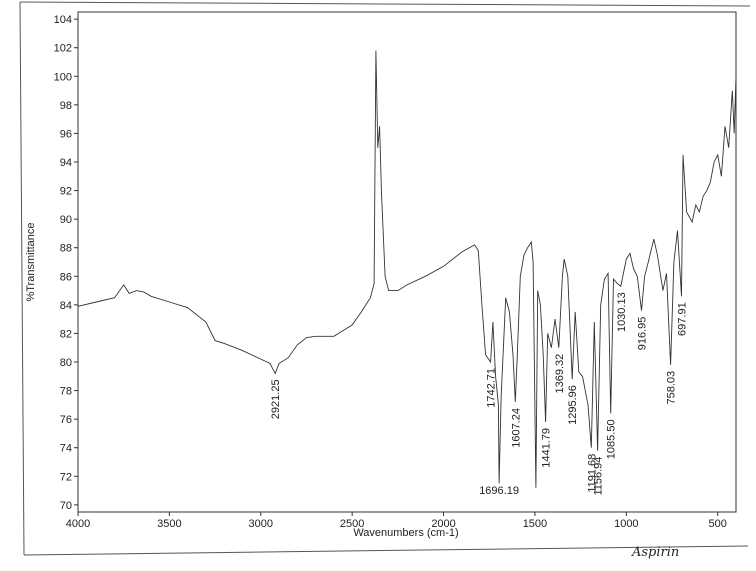 This screenshot has width=756, height=571. Describe the element at coordinates (66, 392) in the screenshot. I see `y-tick-label: 78` at that location.